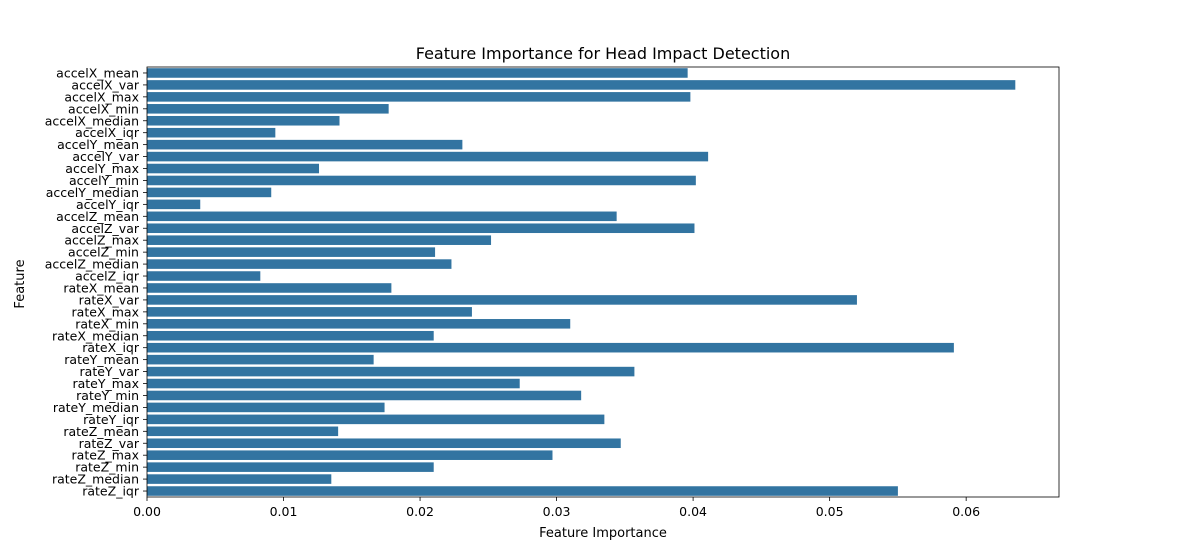 This screenshot has height=558, width=1177. I want to click on y-tick-label: rateZ_var, so click(109, 443).